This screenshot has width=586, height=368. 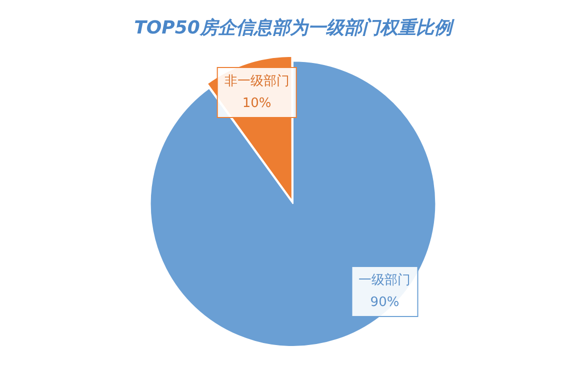 What do you see at coordinates (257, 80) in the screenshot?
I see `slice-label: 非一级部门` at bounding box center [257, 80].